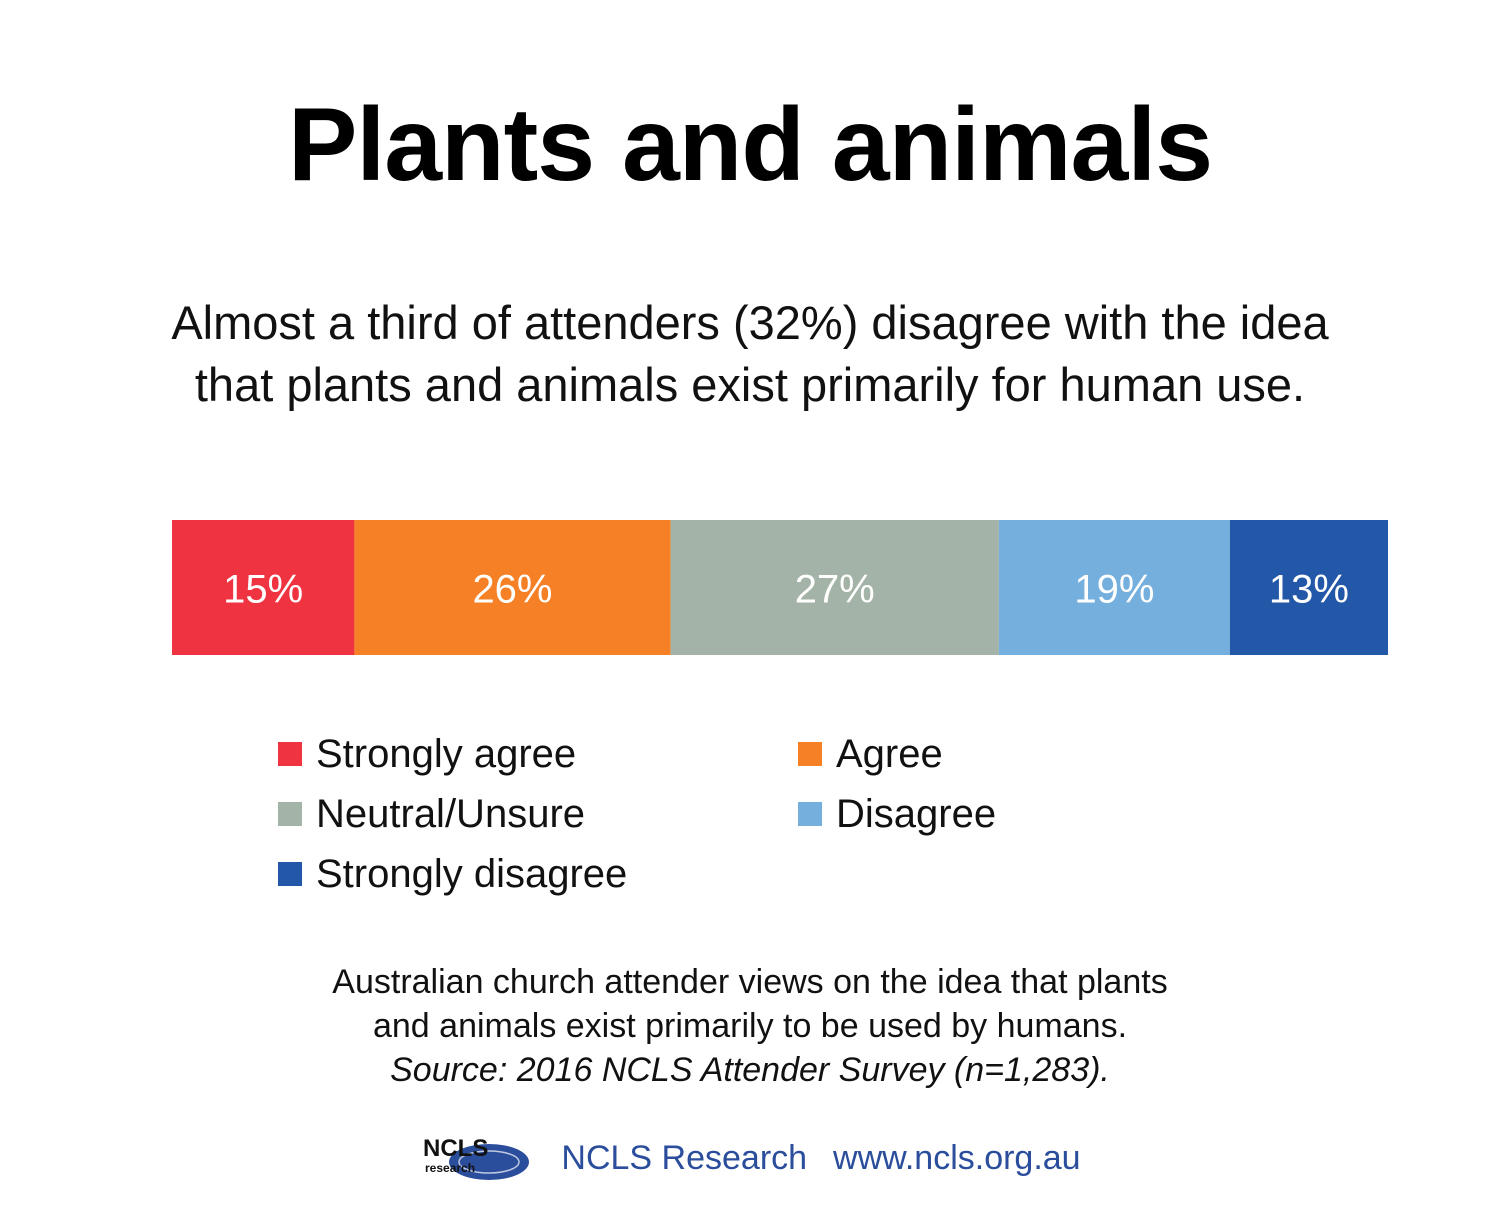 This screenshot has height=1210, width=1500. What do you see at coordinates (948, 754) in the screenshot?
I see `legend-item: Agree` at bounding box center [948, 754].